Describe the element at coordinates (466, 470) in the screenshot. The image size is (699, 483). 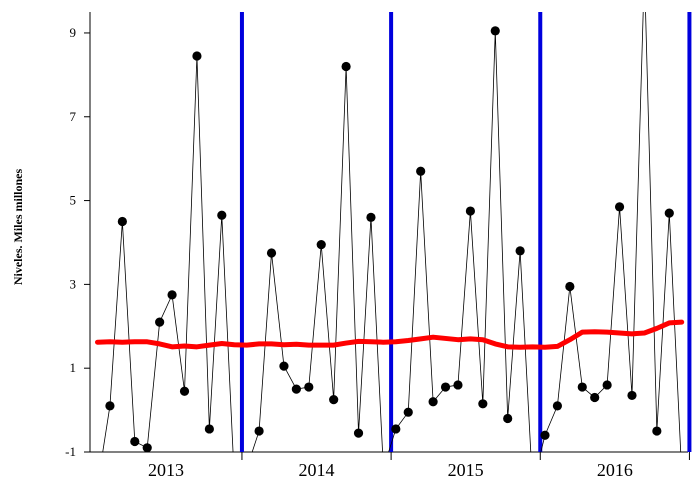
I see `x-tick-label: 2015` at that location.